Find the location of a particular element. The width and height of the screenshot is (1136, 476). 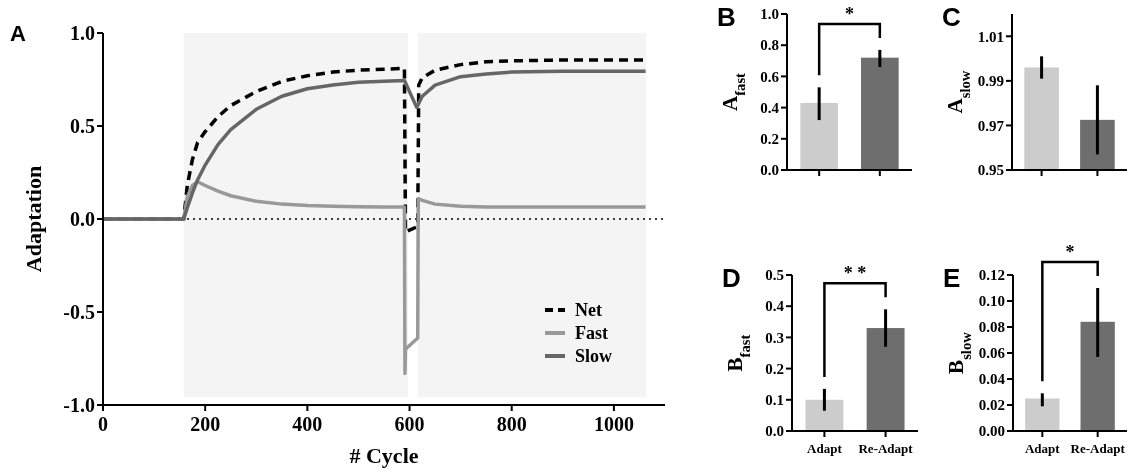

y-tick-label: 0.04 is located at coordinates (992, 379).